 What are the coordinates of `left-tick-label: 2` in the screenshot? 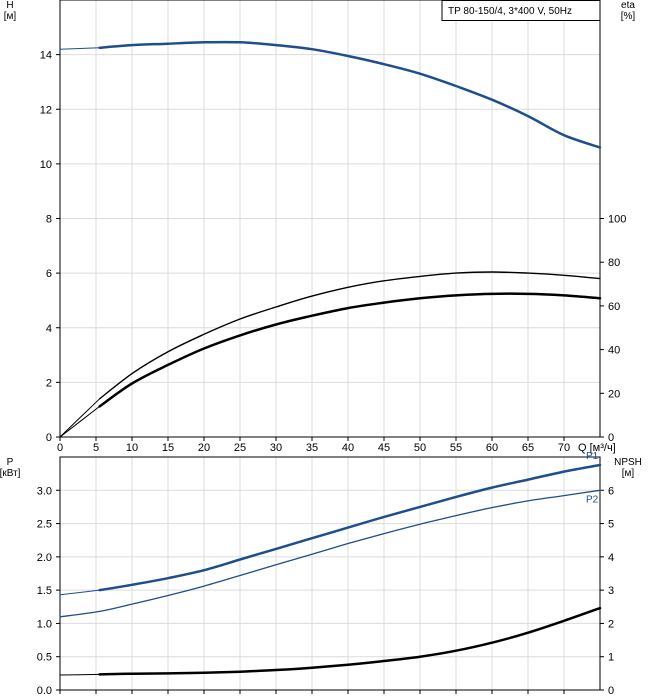 It's located at (49, 383).